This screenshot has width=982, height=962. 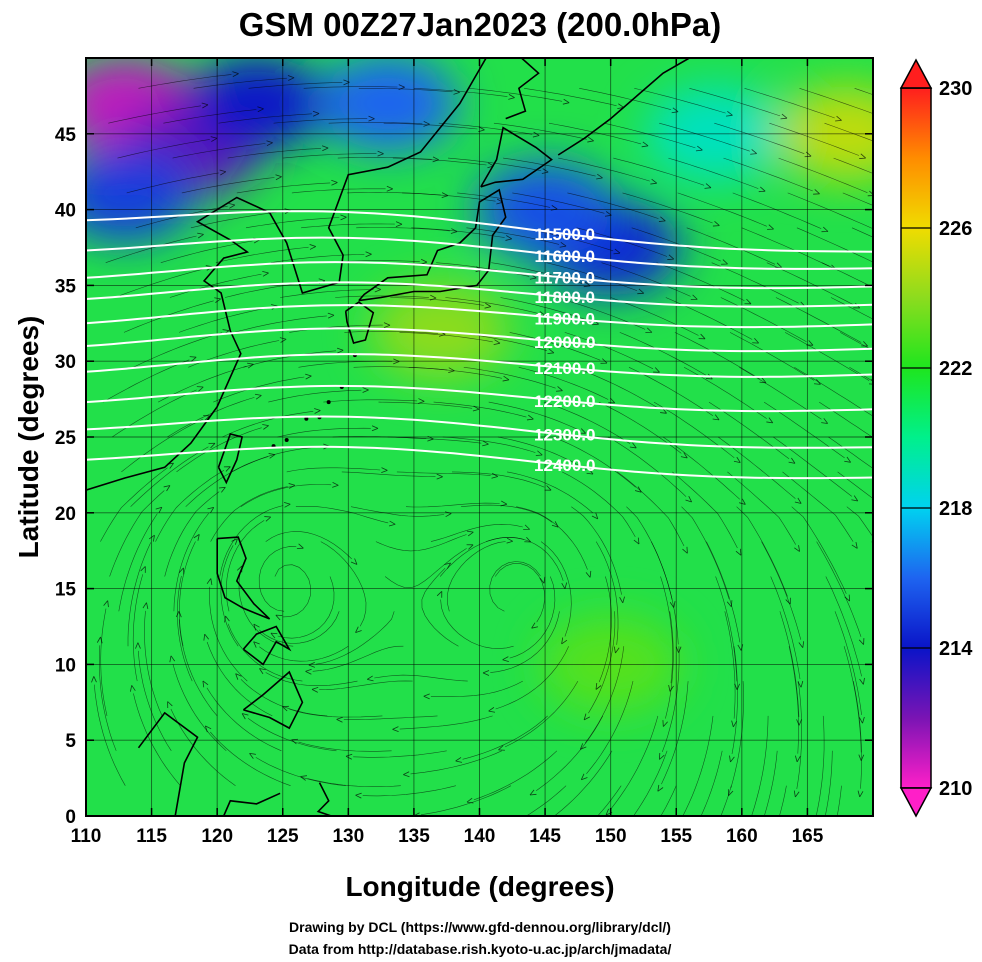 What do you see at coordinates (564, 342) in the screenshot?
I see `contour-label: 12000.0` at bounding box center [564, 342].